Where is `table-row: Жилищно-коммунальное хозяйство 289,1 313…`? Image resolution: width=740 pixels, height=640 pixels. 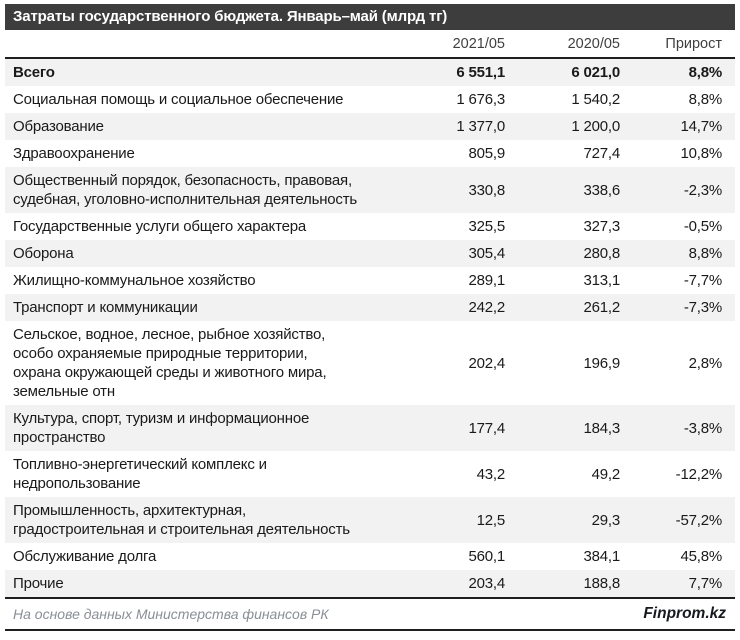 table-row: Жилищно-коммунальное хозяйство 289,1 313… is located at coordinates (370, 280).